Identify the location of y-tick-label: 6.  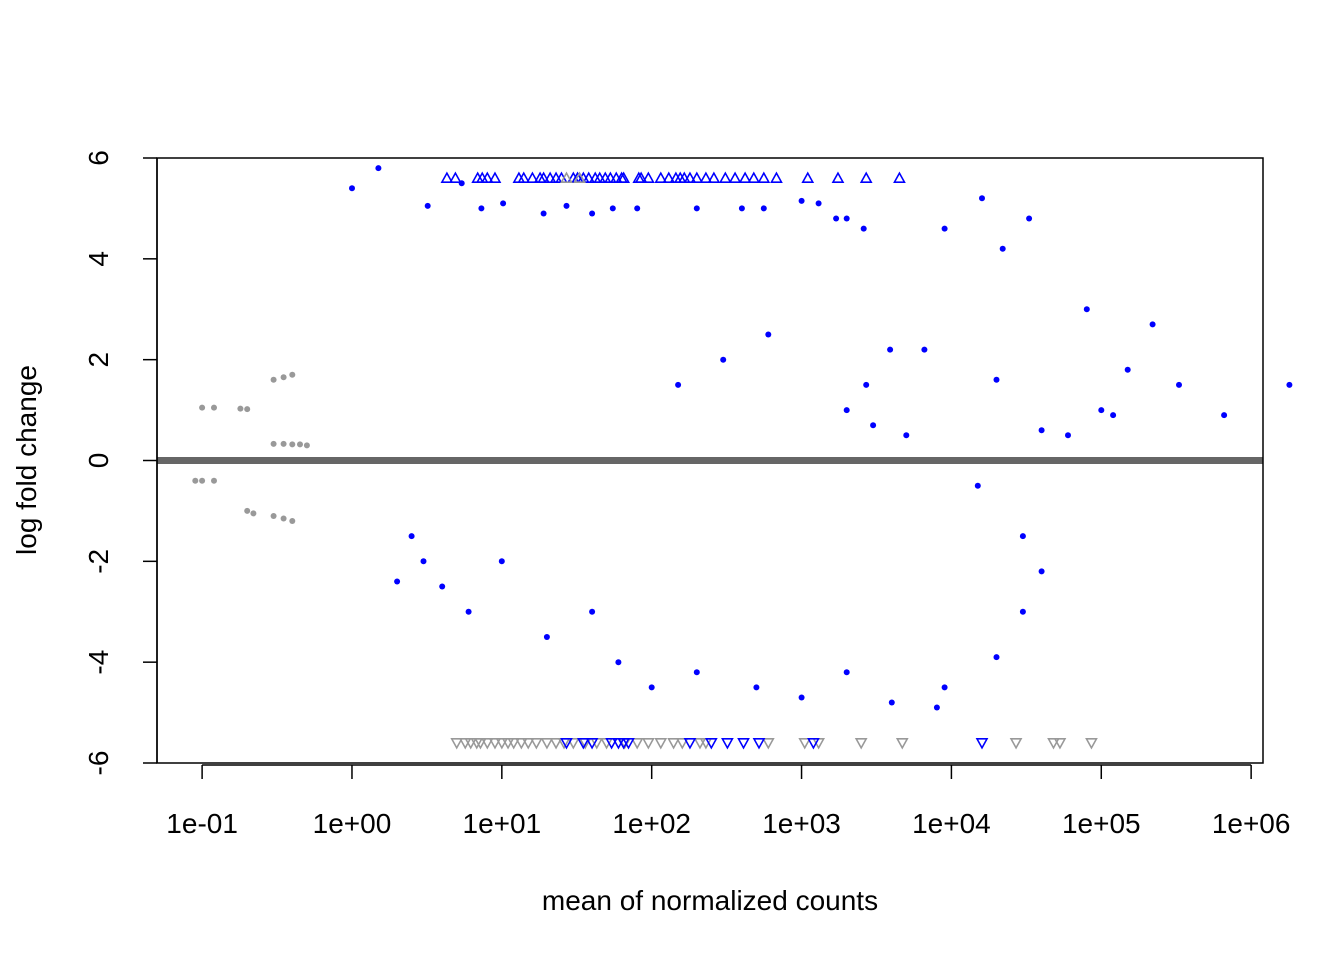
(98, 158).